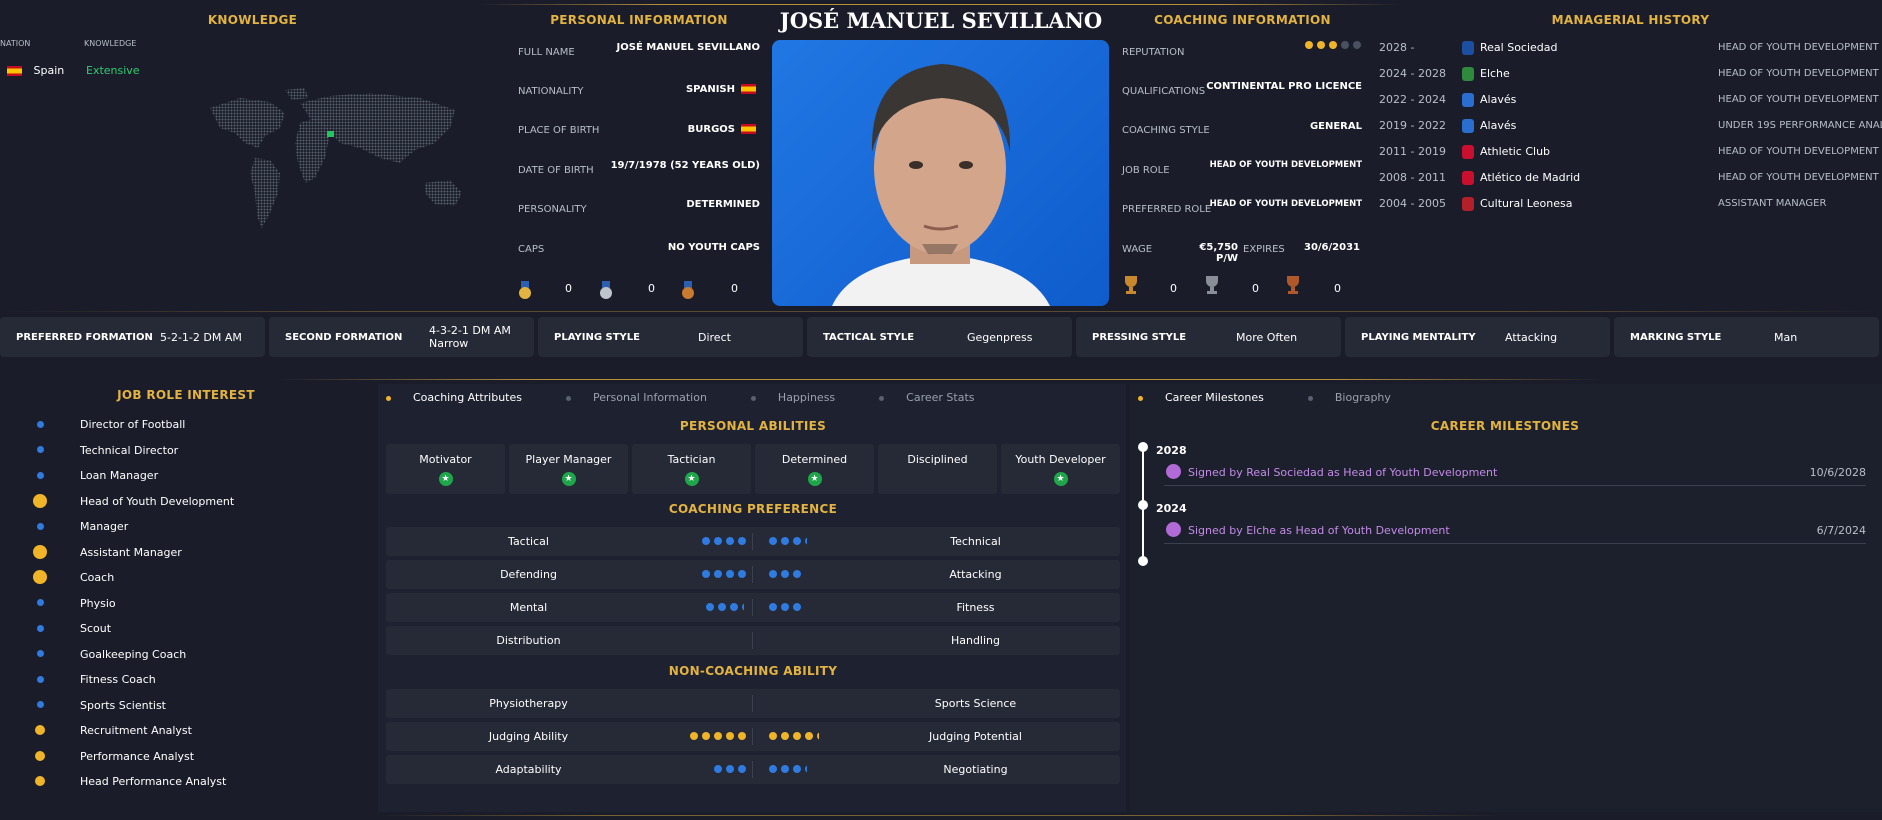  I want to click on preference-row: Tactical Technical, so click(753, 541).